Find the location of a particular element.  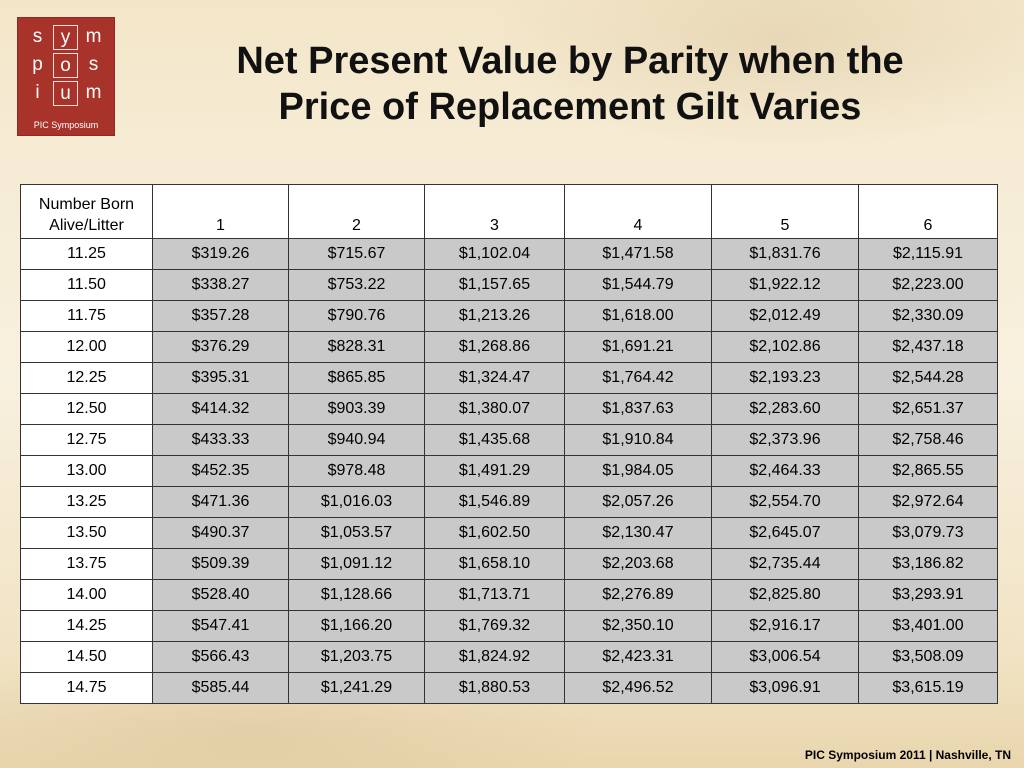

npv-value-cell: $338.27 is located at coordinates (220, 285).